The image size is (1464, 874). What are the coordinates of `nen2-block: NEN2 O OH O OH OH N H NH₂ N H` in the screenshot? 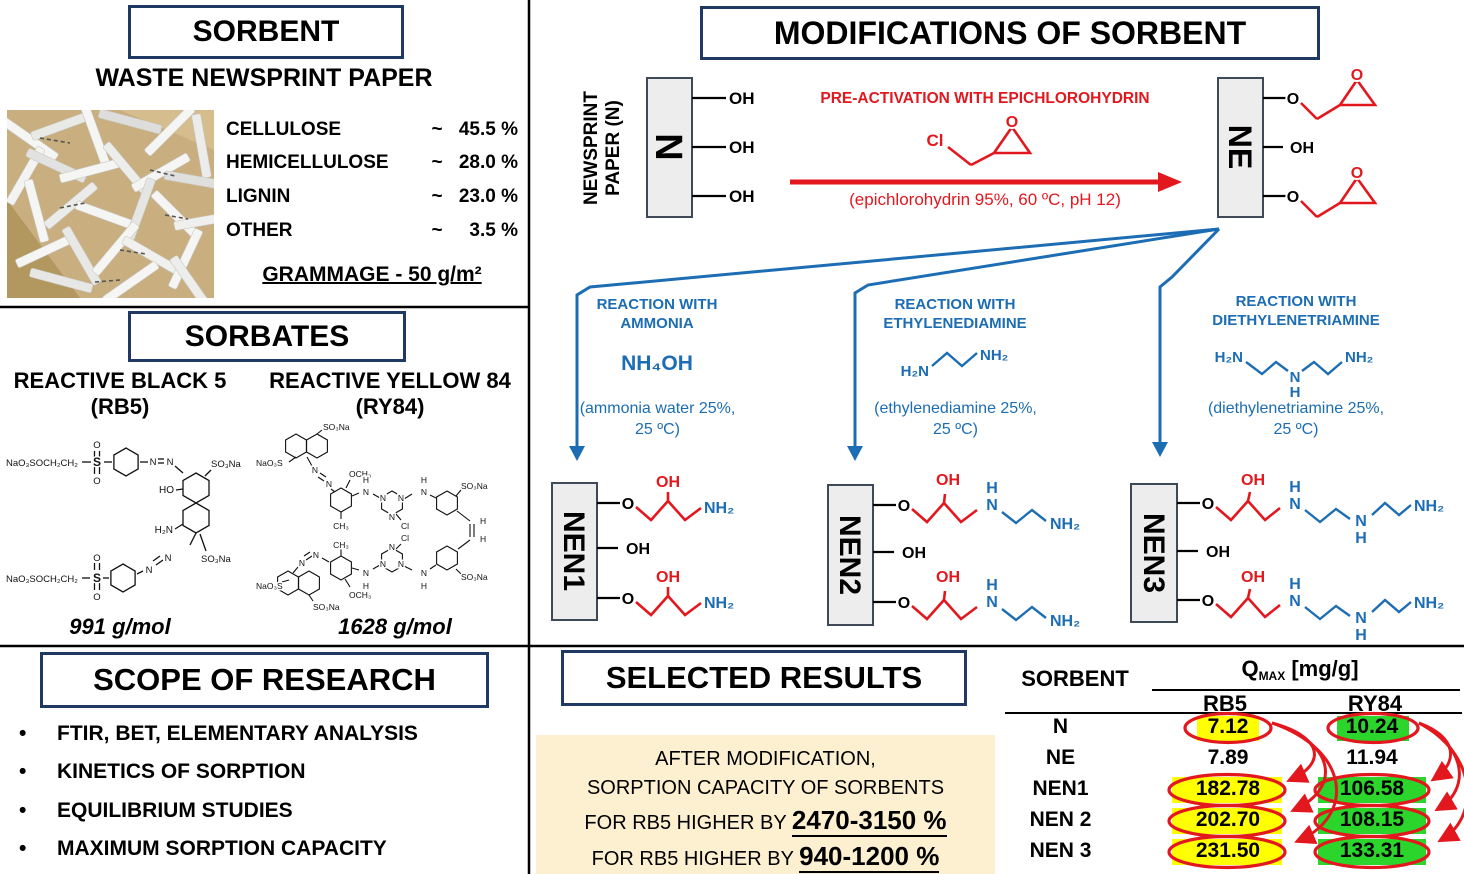 It's located at (954, 551).